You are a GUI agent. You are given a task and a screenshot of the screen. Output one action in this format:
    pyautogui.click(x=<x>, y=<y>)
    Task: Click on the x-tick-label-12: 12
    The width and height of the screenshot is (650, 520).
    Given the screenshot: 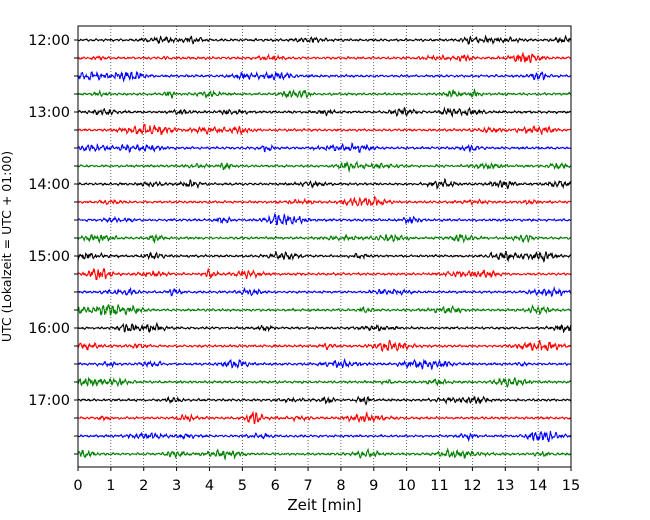 What is the action you would take?
    pyautogui.click(x=472, y=486)
    